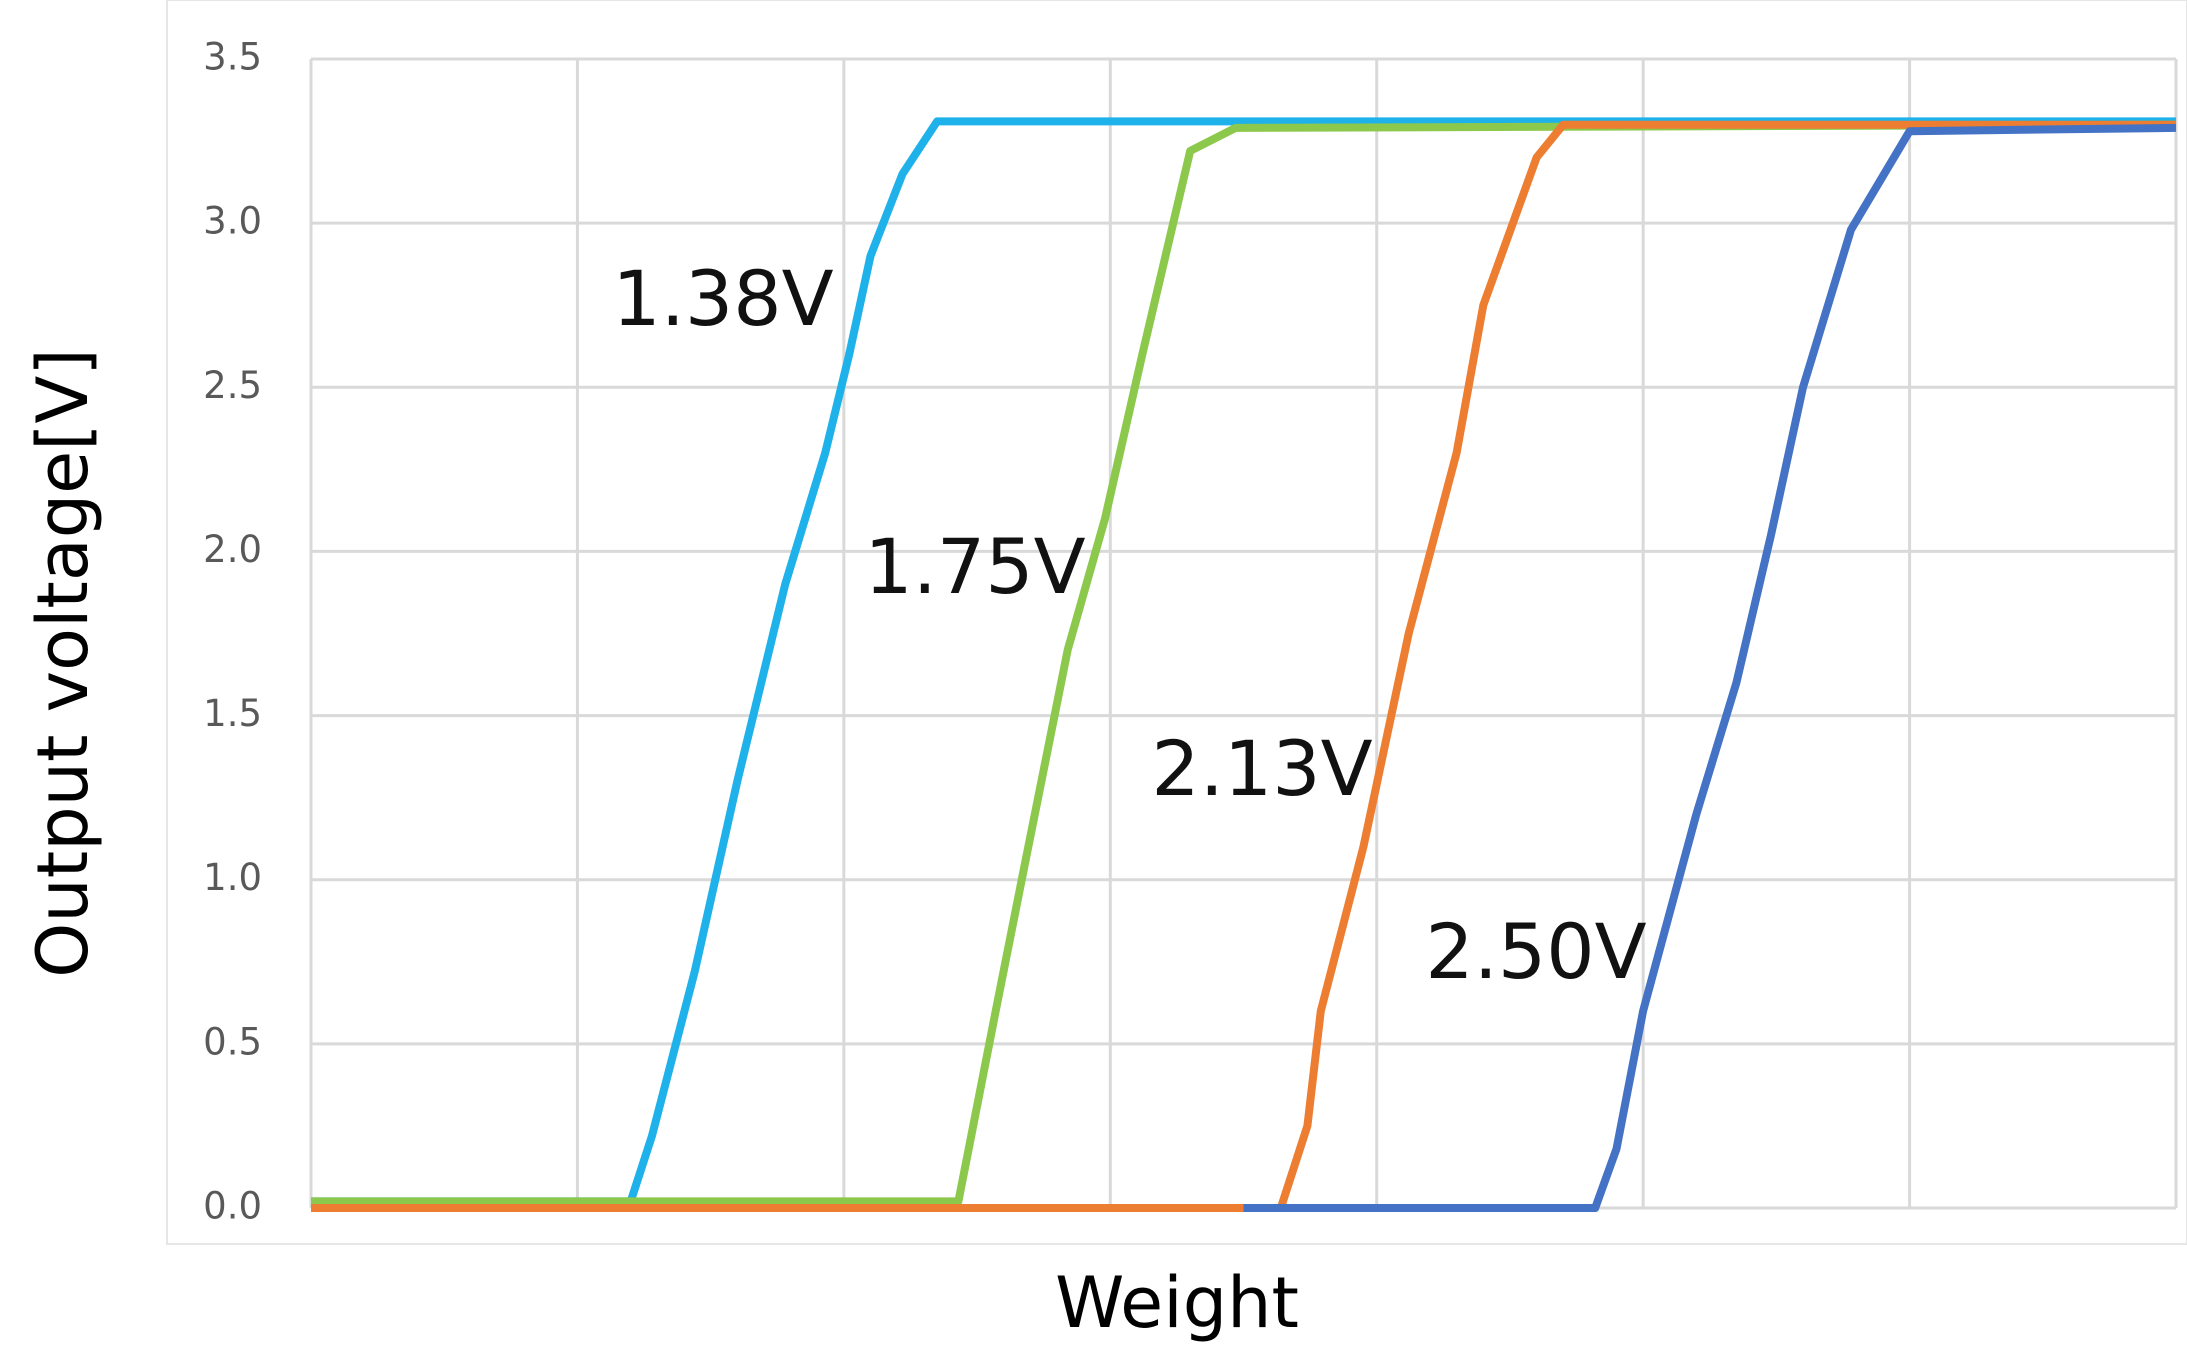 The width and height of the screenshot is (2187, 1366). Describe the element at coordinates (974, 566) in the screenshot. I see `series-label: 1.75V` at that location.